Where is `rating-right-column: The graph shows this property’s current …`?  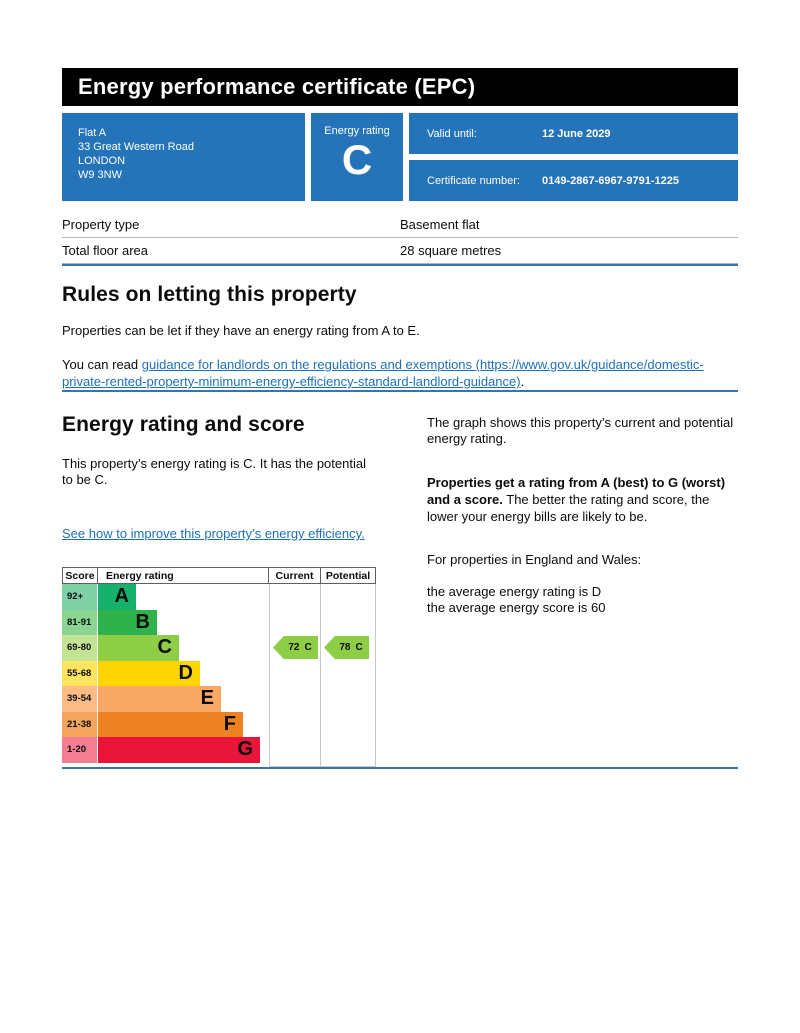
rating-right-column: The graph shows this property’s current … is located at coordinates (582, 590).